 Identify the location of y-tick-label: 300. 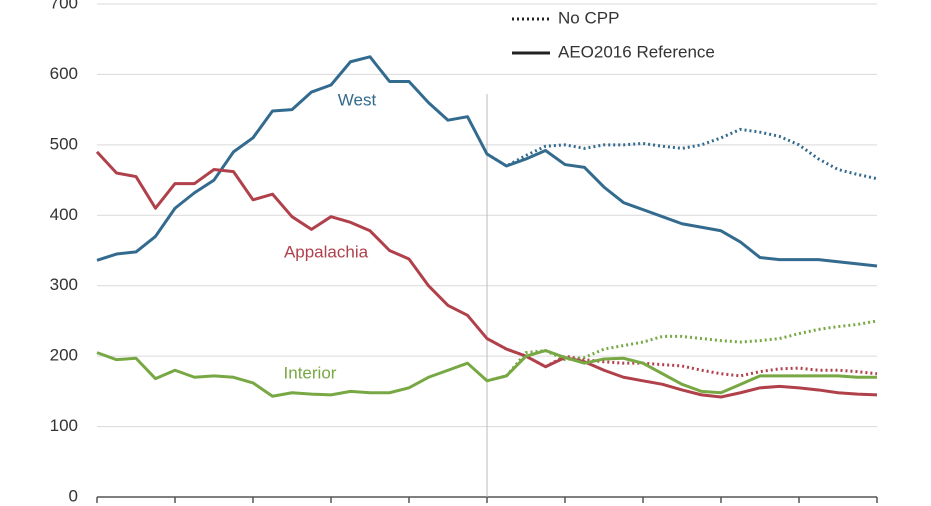
(64, 284).